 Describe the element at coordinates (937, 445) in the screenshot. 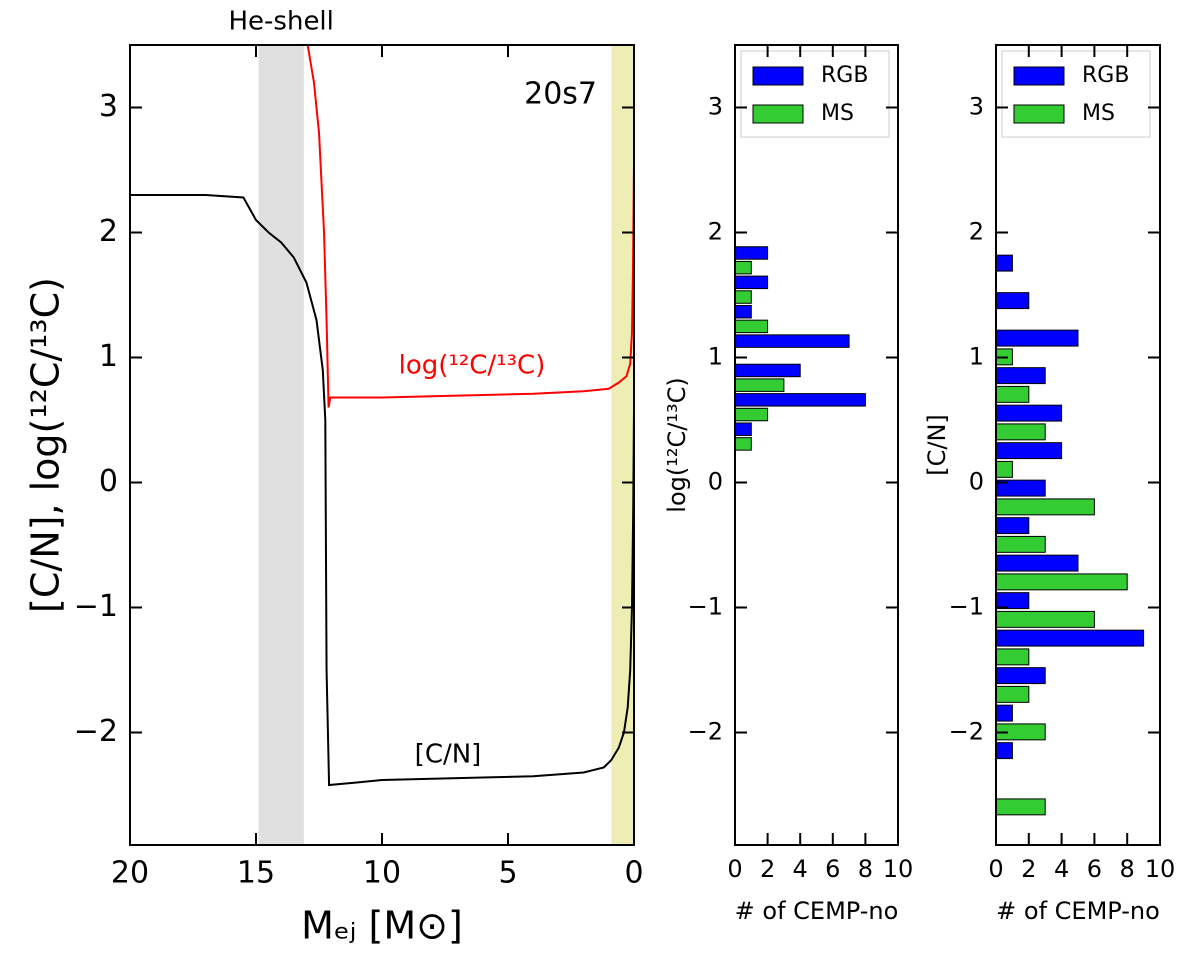

I see `y-axis-label: [C/N]` at that location.